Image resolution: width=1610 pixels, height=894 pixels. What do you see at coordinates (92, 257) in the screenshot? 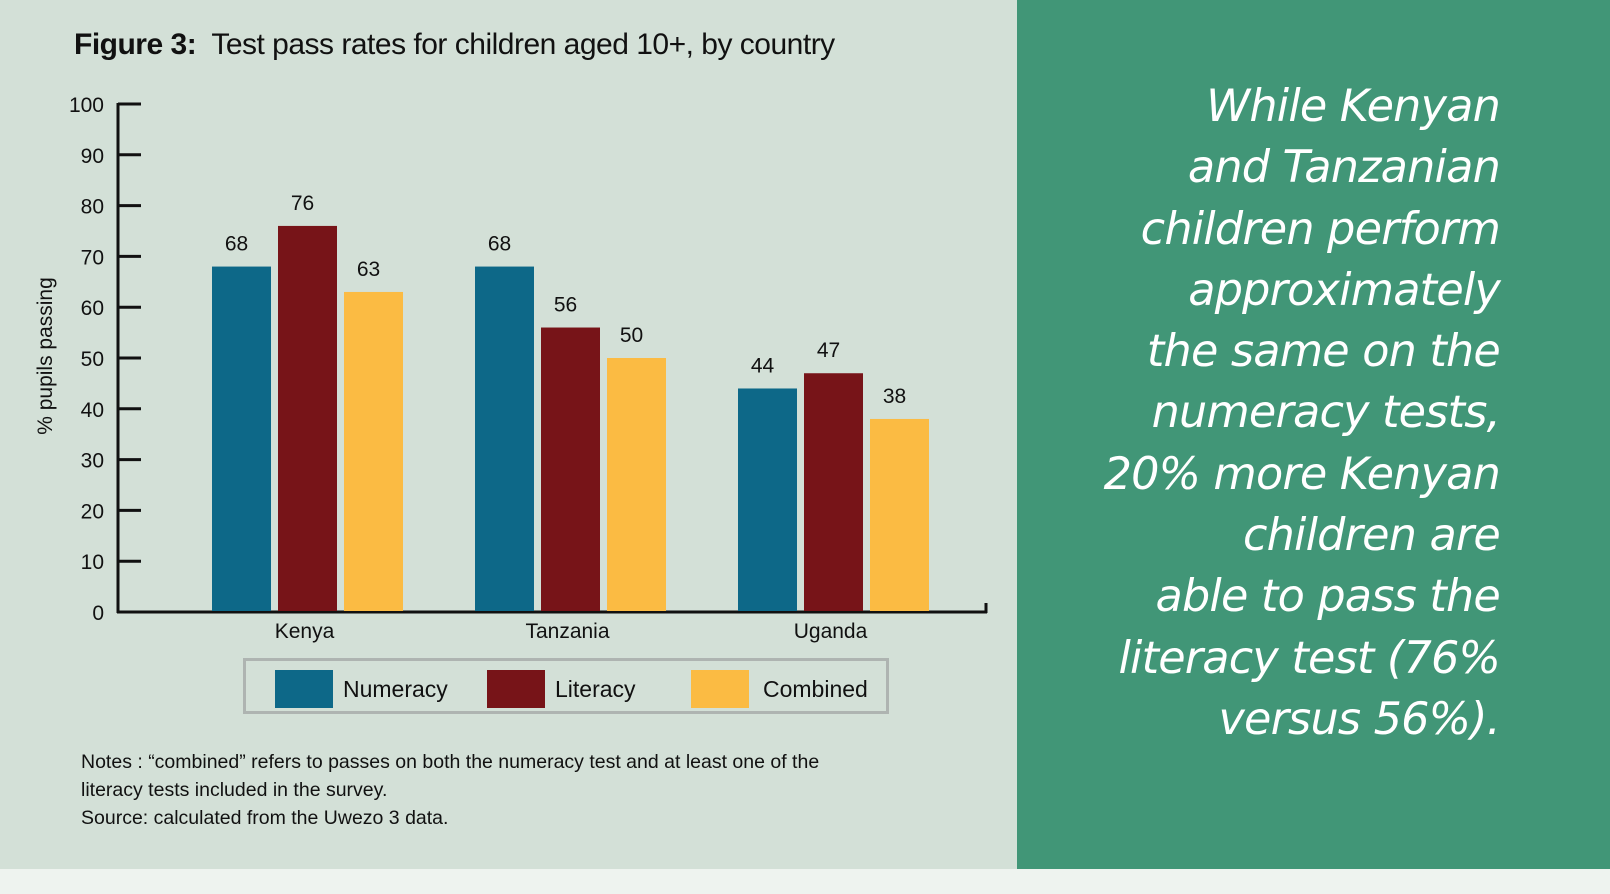
I see `y-tick-label: 70` at bounding box center [92, 257].